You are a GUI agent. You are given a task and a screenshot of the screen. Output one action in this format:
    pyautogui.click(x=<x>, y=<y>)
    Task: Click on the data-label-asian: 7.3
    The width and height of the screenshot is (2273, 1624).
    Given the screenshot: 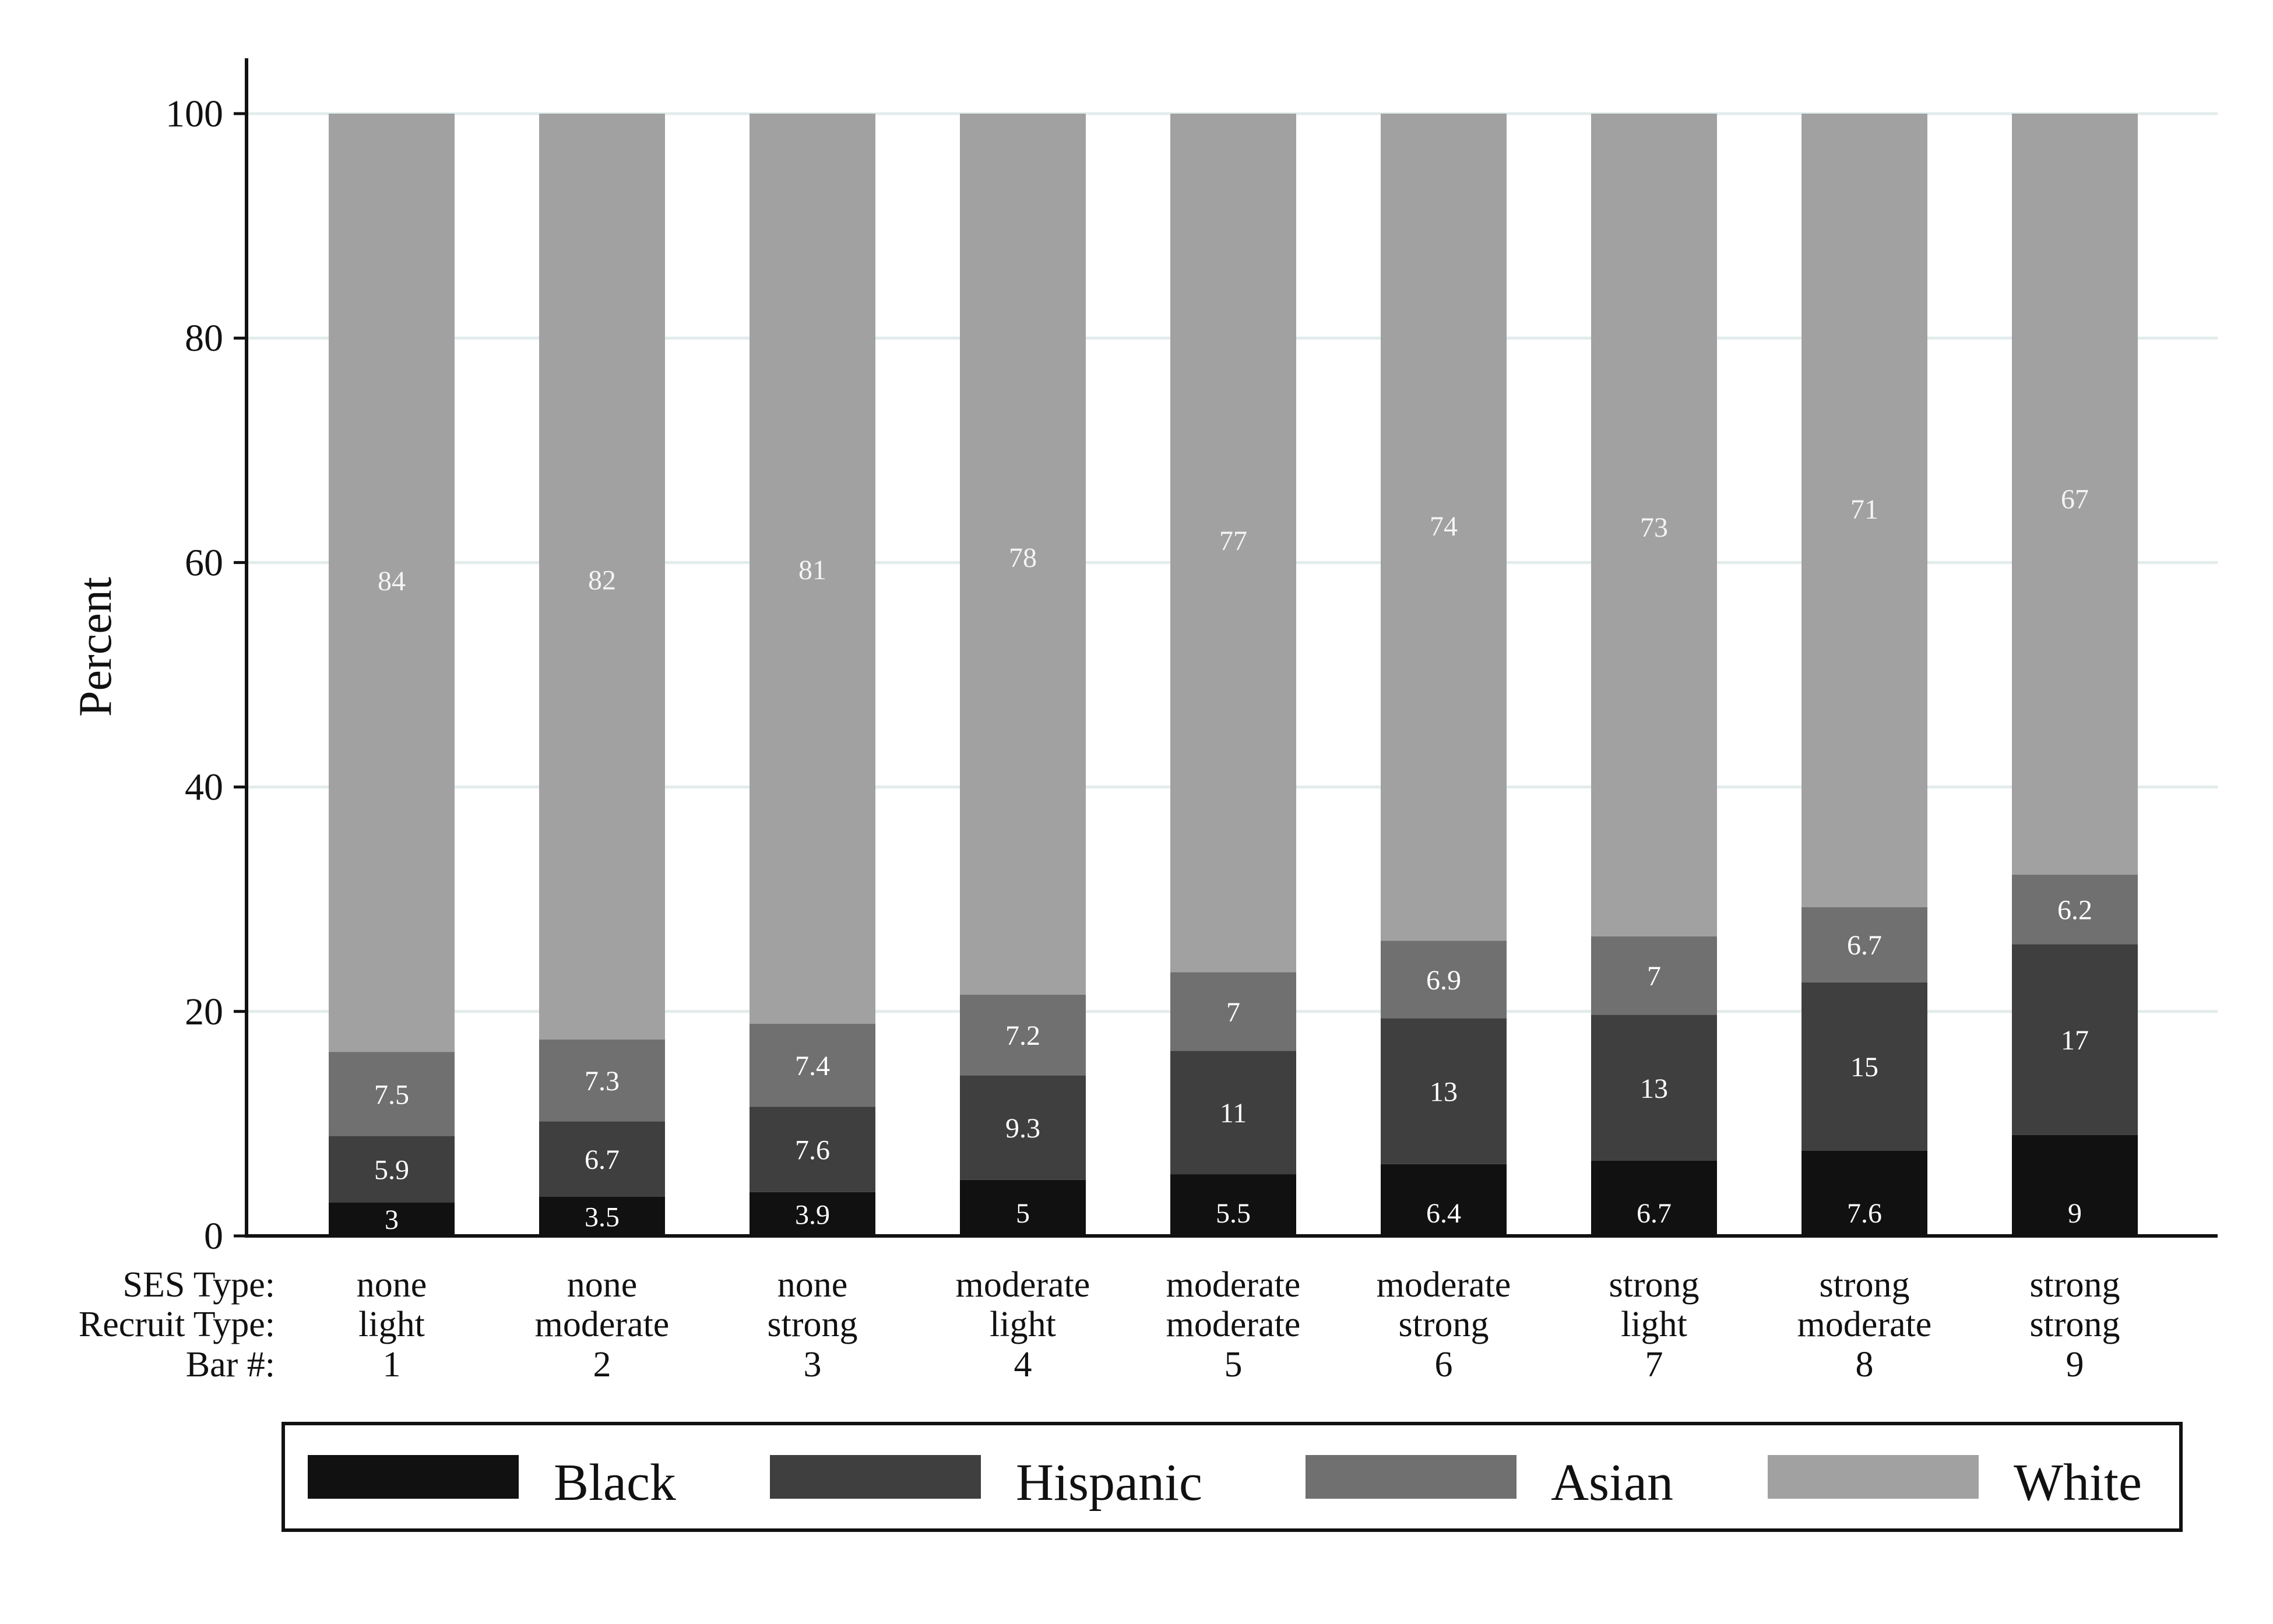 What is the action you would take?
    pyautogui.click(x=602, y=1081)
    